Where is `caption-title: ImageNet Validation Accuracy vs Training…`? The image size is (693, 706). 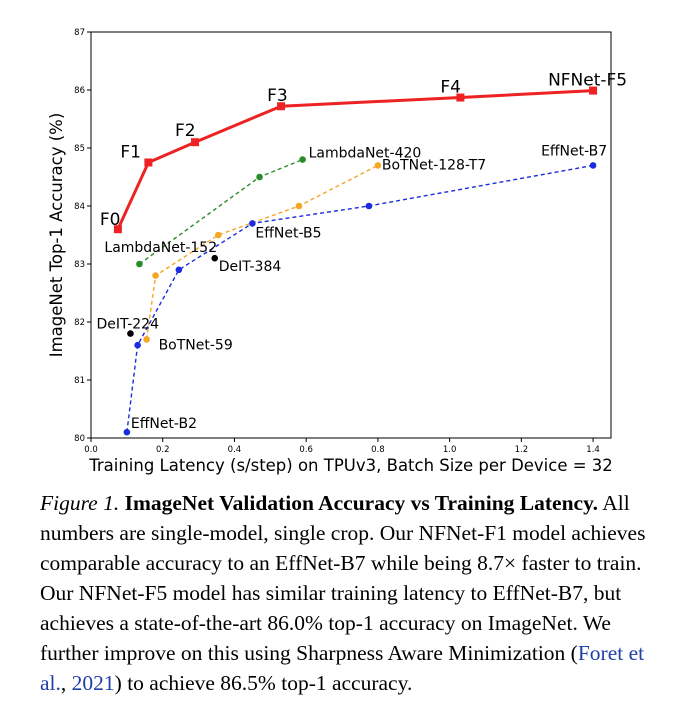
caption-title: ImageNet Validation Accuracy vs Training… is located at coordinates (361, 503).